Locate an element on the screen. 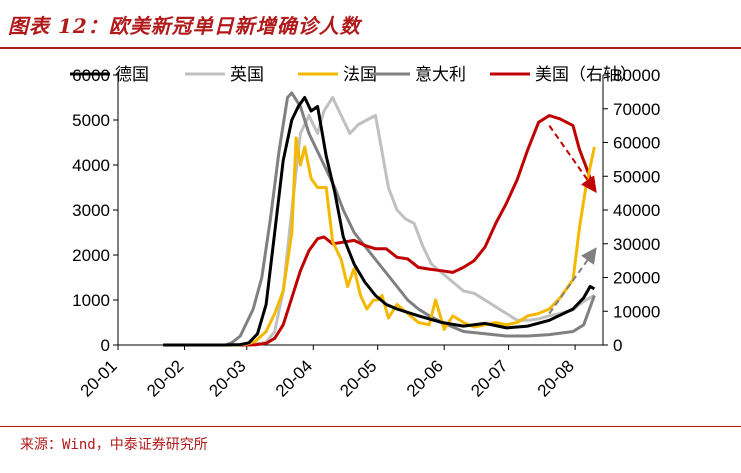 The height and width of the screenshot is (473, 741). legend-label: 德国 is located at coordinates (132, 75).